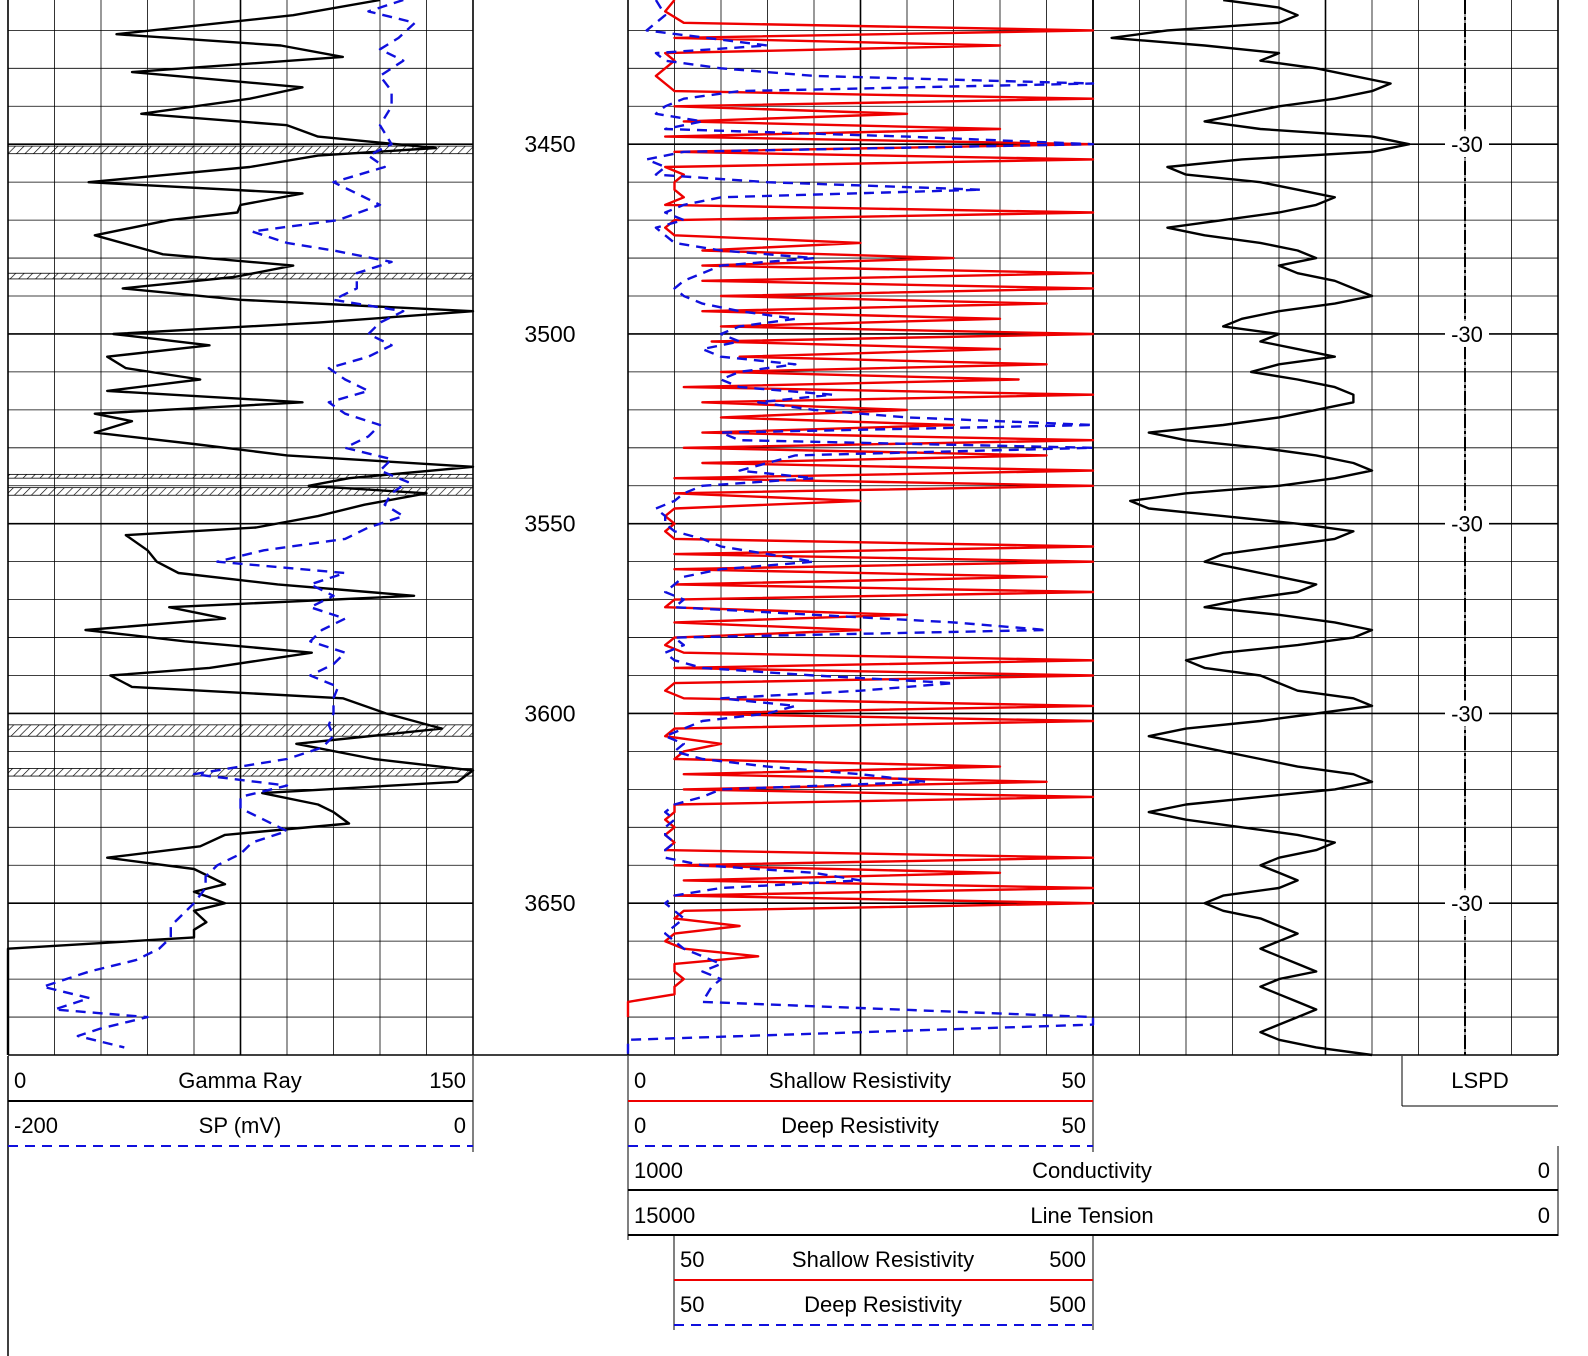  What do you see at coordinates (240, 1206) in the screenshot?
I see `legend-gamma-ray: 0 Gamma Ray 150` at bounding box center [240, 1206].